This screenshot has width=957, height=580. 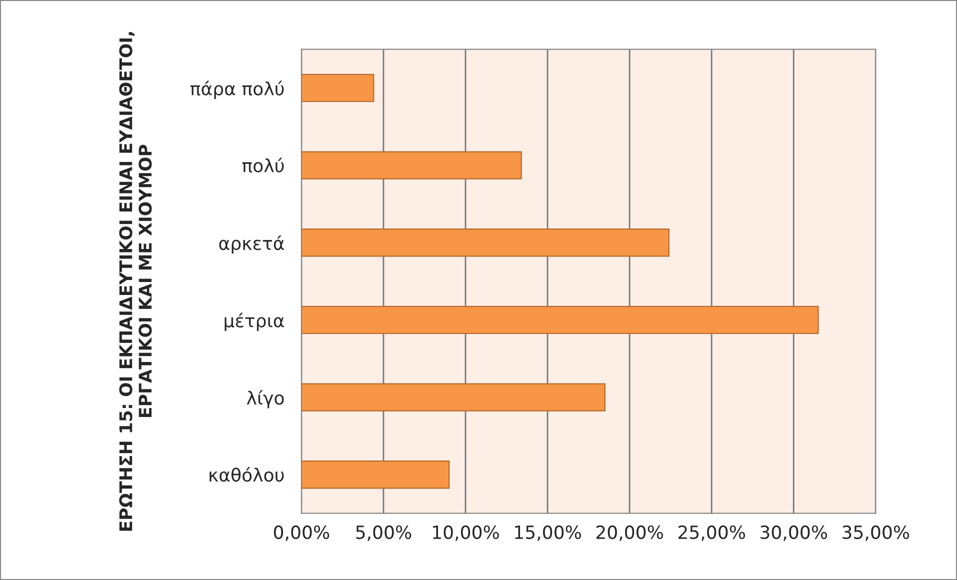 I want to click on y-tick-label: πολύ, so click(x=263, y=165).